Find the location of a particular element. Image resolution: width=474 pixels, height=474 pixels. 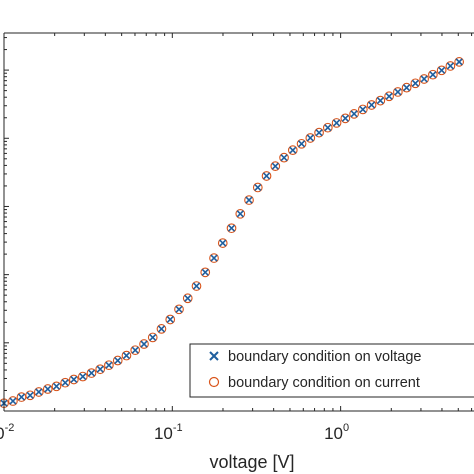

legend-label-voltage: boundary condition on voltage is located at coordinates (324, 357).